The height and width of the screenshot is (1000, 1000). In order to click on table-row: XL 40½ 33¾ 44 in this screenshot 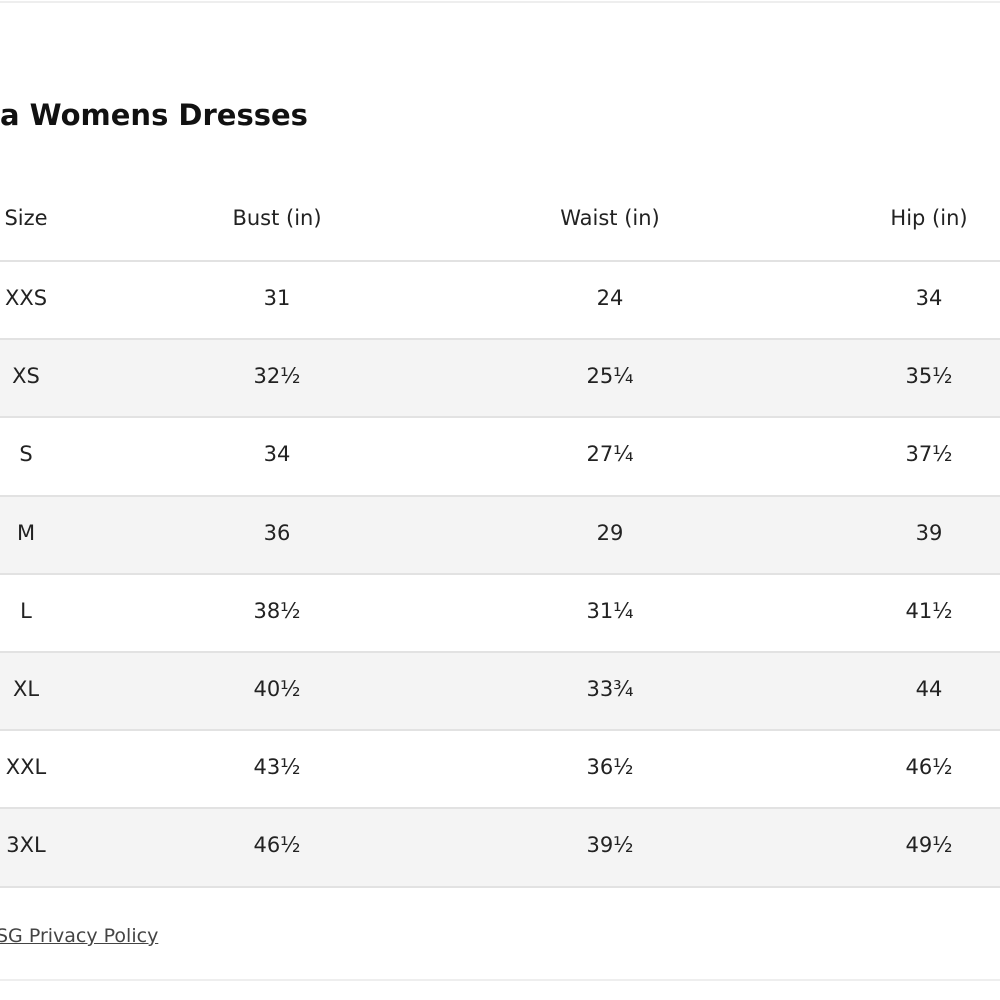, I will do `click(500, 692)`.